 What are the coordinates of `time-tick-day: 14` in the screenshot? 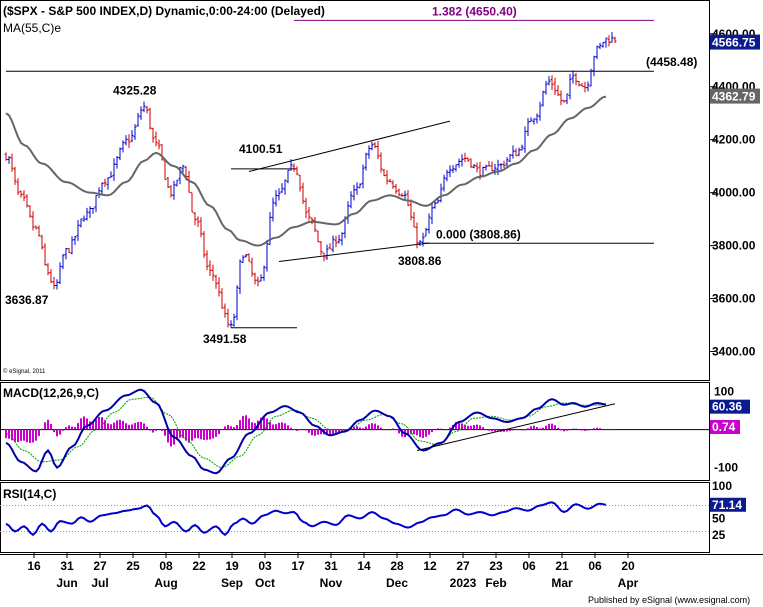 It's located at (364, 566).